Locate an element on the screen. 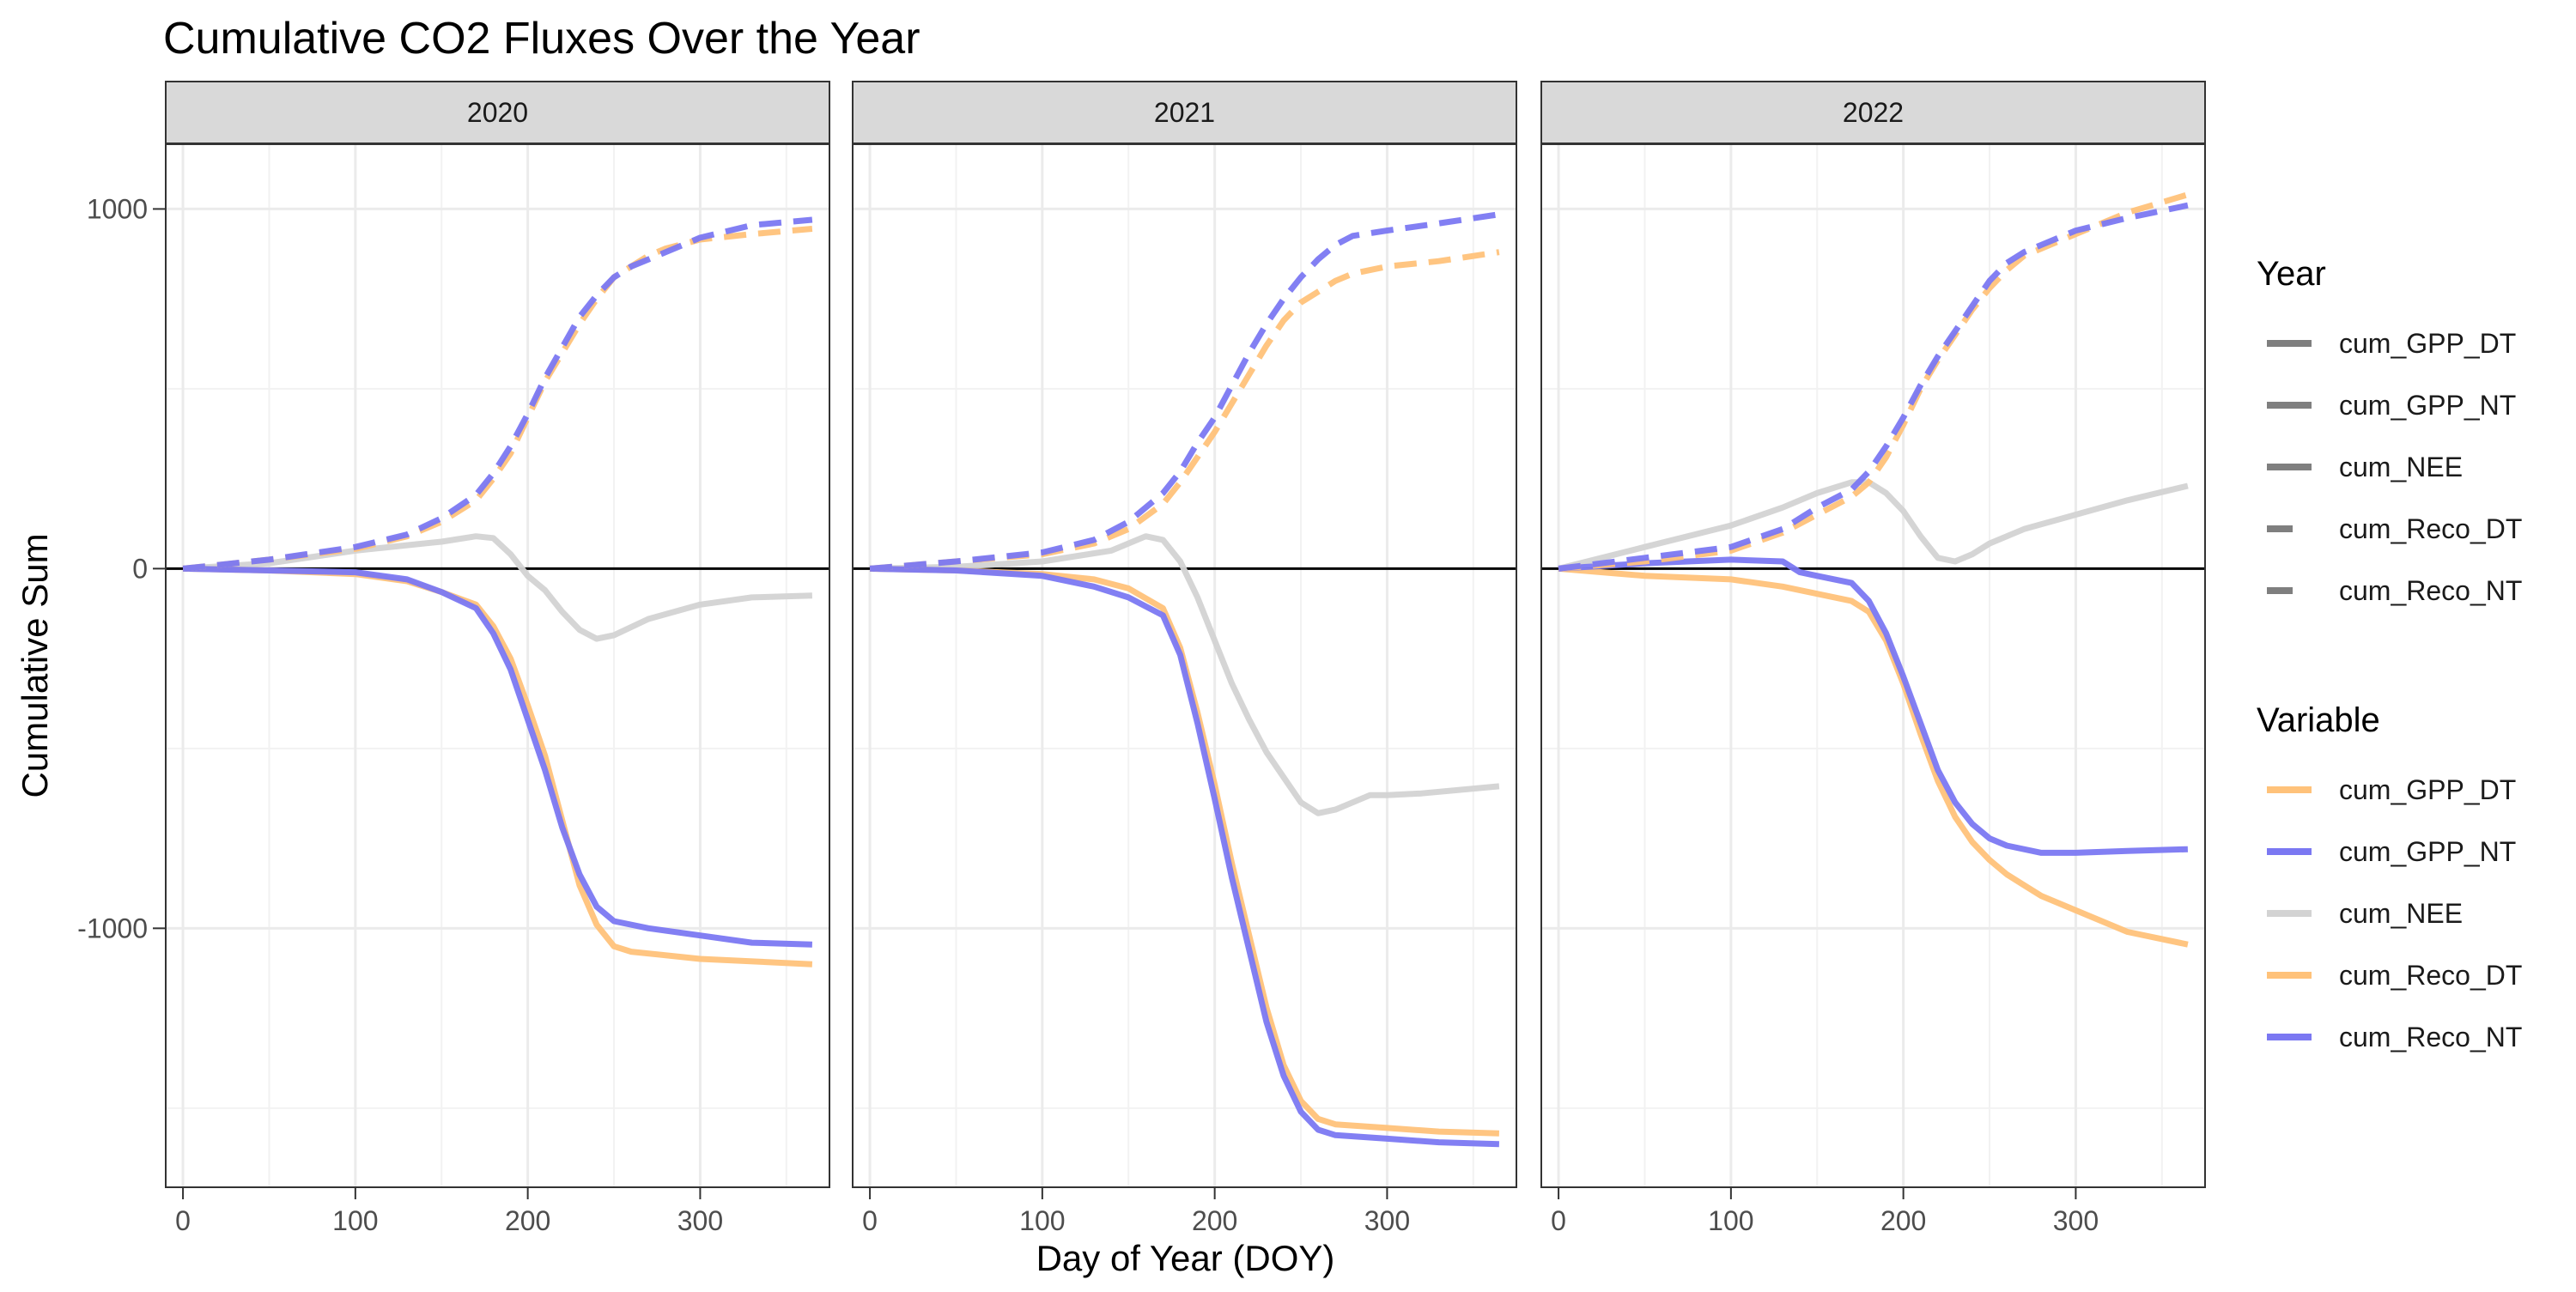 This screenshot has height=1292, width=2576. chart-title: Cumulative CO2 Fluxes Over the Year is located at coordinates (541, 39).